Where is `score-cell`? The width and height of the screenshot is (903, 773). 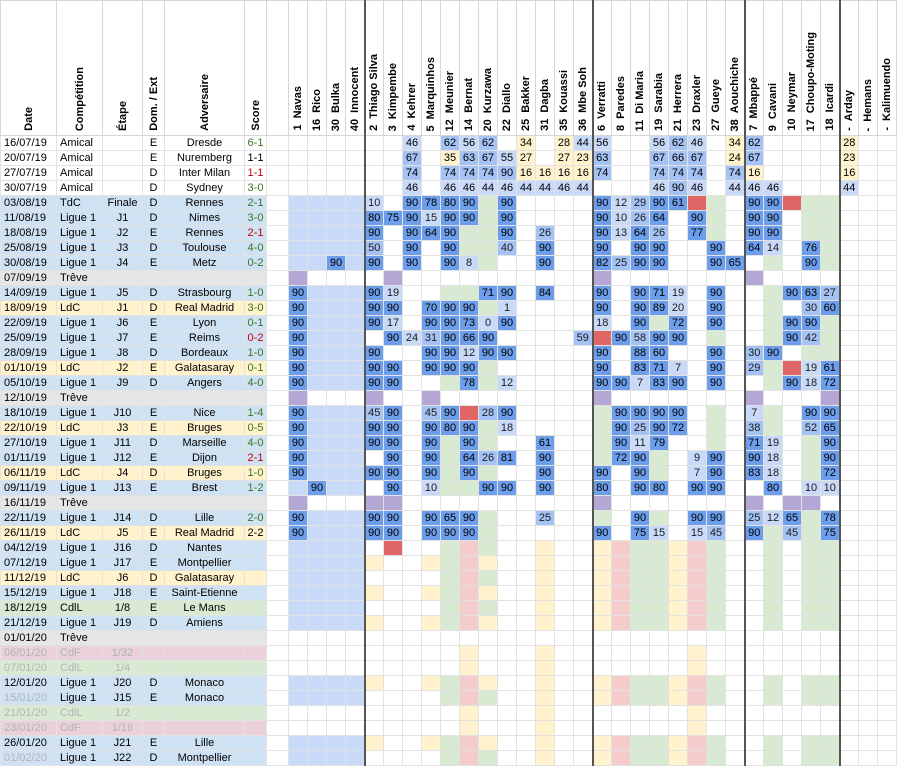 score-cell is located at coordinates (255, 578).